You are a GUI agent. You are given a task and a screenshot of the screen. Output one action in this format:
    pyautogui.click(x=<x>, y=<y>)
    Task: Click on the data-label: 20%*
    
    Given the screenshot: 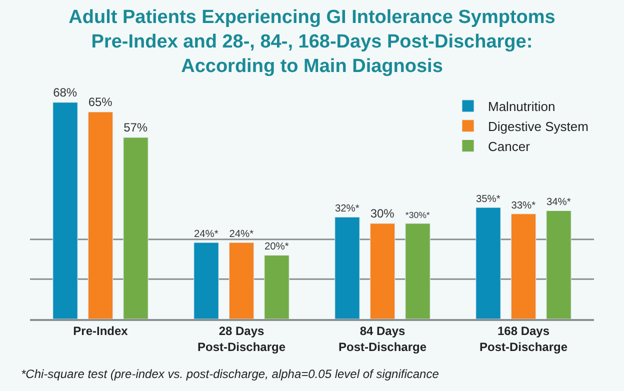 What is the action you would take?
    pyautogui.click(x=276, y=247)
    